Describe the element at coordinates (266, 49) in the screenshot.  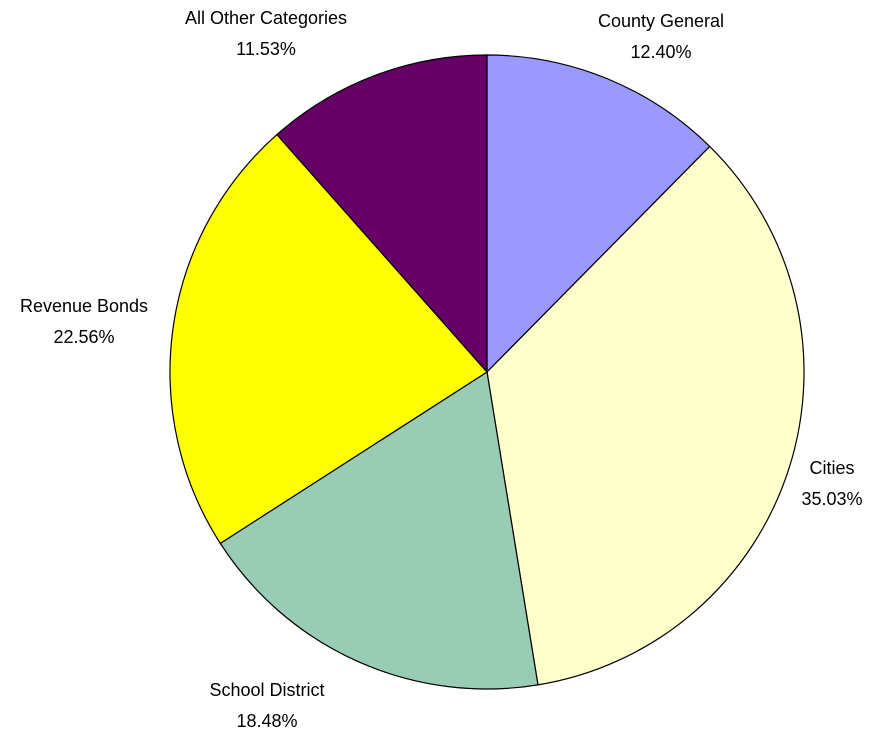
I see `slice-percent-all-other-categories: 11.53%` at that location.